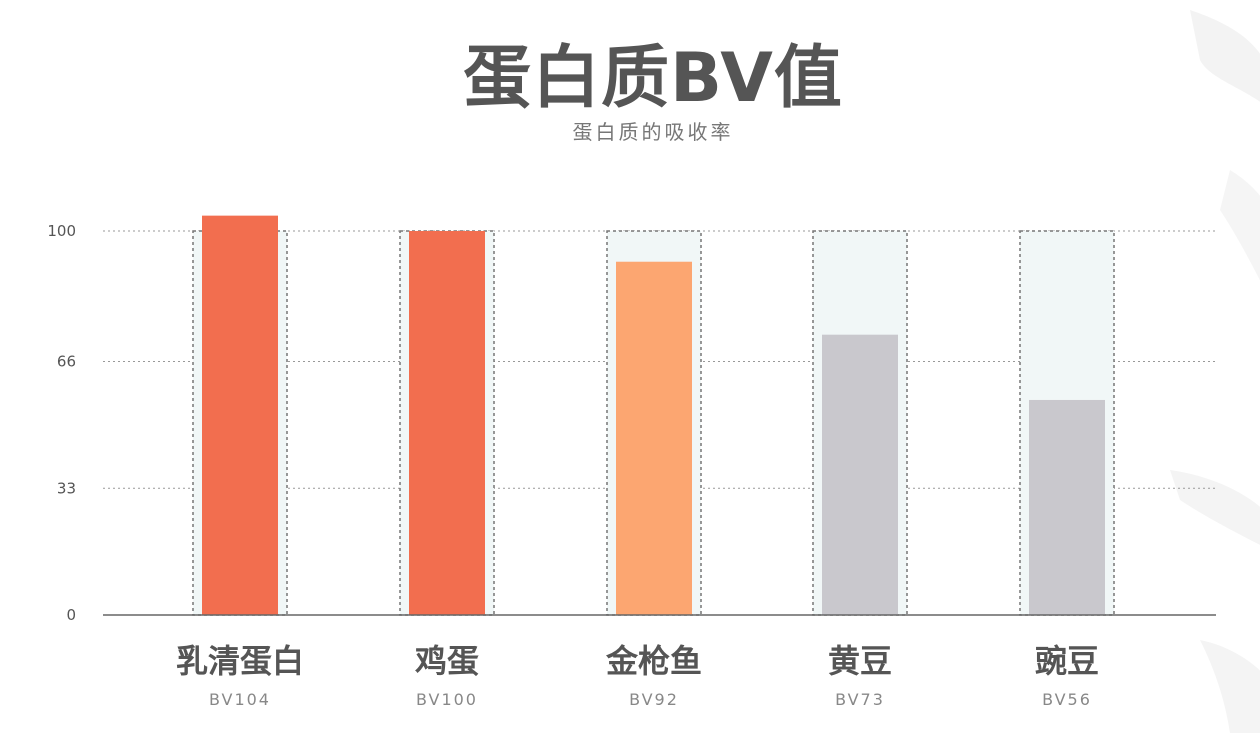 Image resolution: width=1260 pixels, height=733 pixels. I want to click on x-sublabel-2: BV92, so click(654, 699).